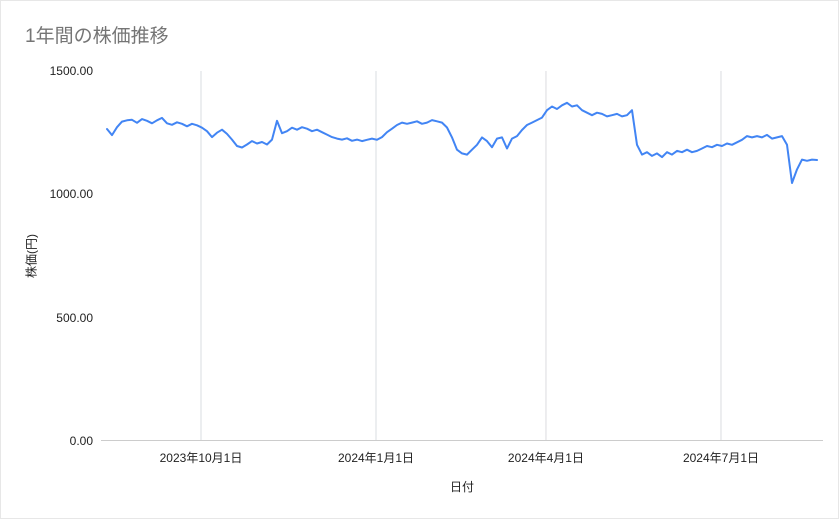  I want to click on y-tick-label: 0.00, so click(81, 441).